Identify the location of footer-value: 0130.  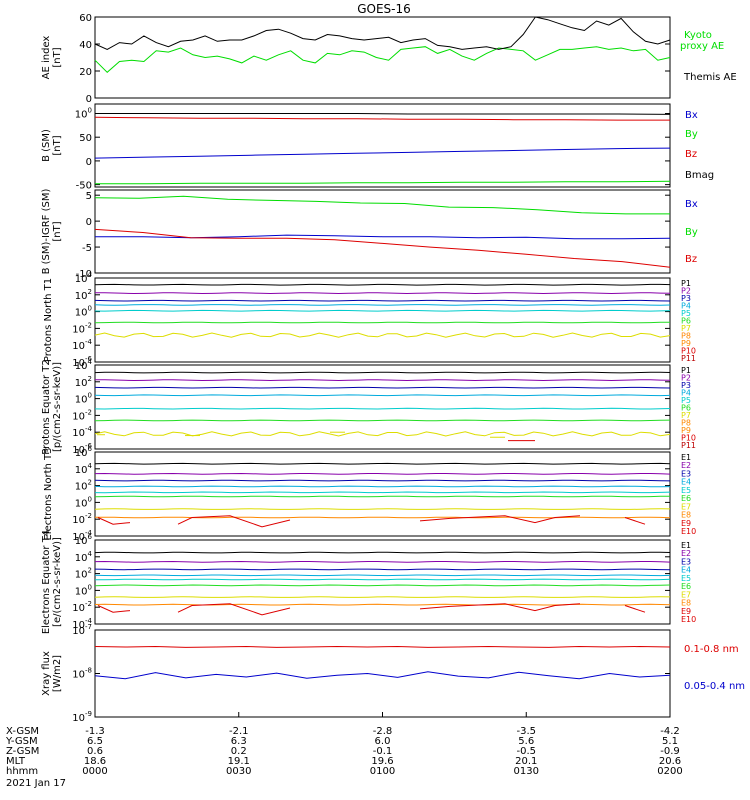
(526, 771).